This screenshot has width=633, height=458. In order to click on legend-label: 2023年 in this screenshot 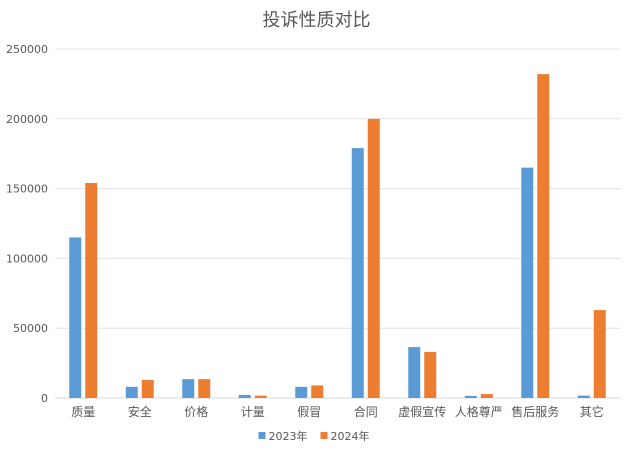, I will do `click(288, 436)`.